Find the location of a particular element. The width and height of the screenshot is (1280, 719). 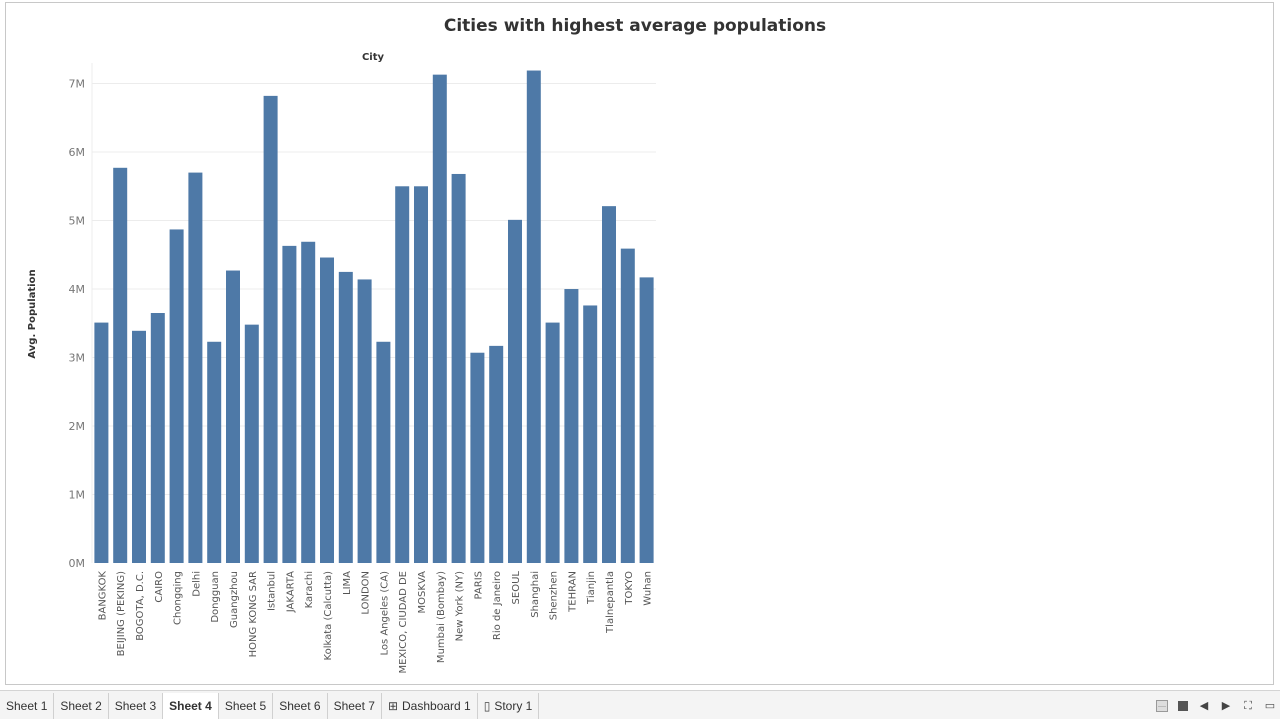

x-category-label: New York (NY) is located at coordinates (460, 606).